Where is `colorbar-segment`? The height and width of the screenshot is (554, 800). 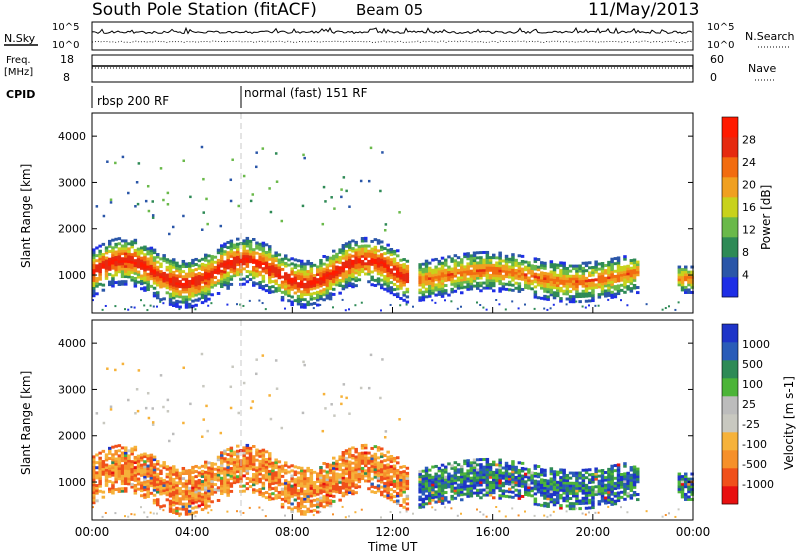 colorbar-segment is located at coordinates (730, 351).